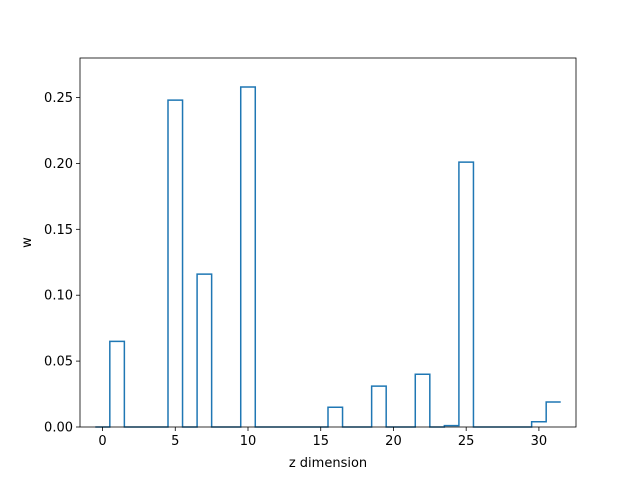 This screenshot has width=640, height=480. Describe the element at coordinates (466, 441) in the screenshot. I see `x-tick-label: 25` at that location.